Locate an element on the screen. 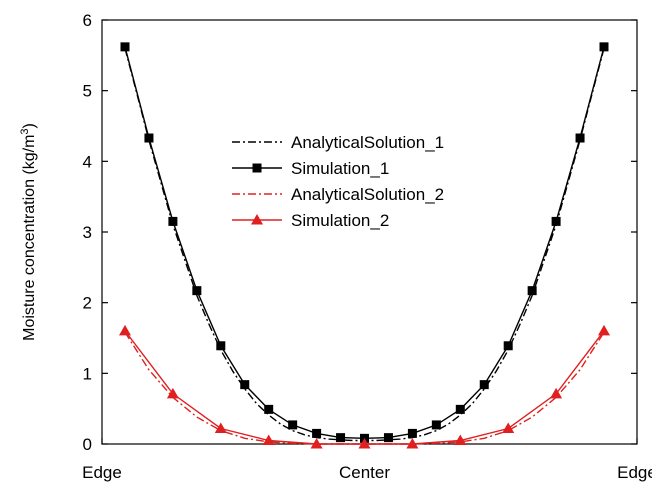 The image size is (652, 483). y-tick-label: 3 is located at coordinates (87, 232).